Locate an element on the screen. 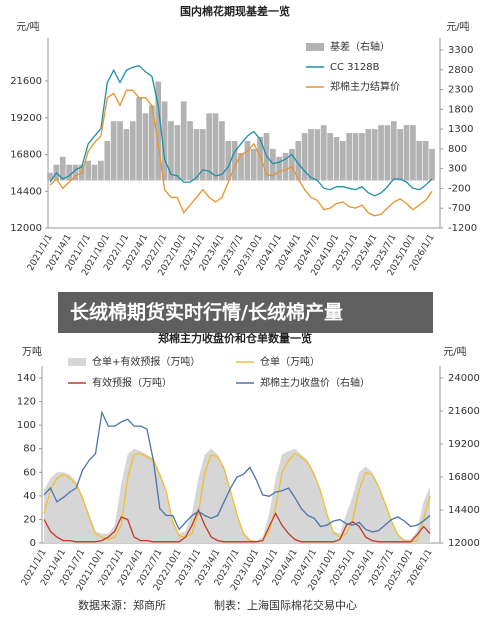 The image size is (493, 626). y2-tick-label: 2300 is located at coordinates (460, 90).